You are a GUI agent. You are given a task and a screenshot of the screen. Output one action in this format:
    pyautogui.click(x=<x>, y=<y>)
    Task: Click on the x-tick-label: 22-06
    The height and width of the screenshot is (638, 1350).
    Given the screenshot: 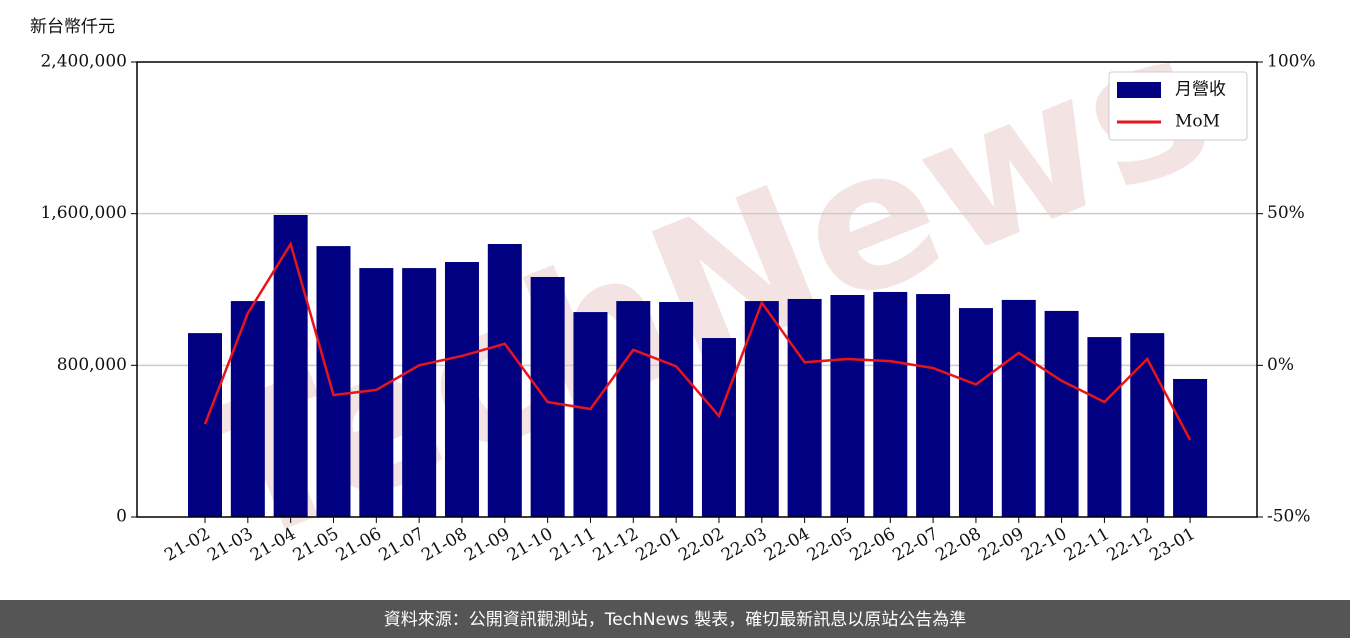 What is the action you would take?
    pyautogui.click(x=873, y=545)
    